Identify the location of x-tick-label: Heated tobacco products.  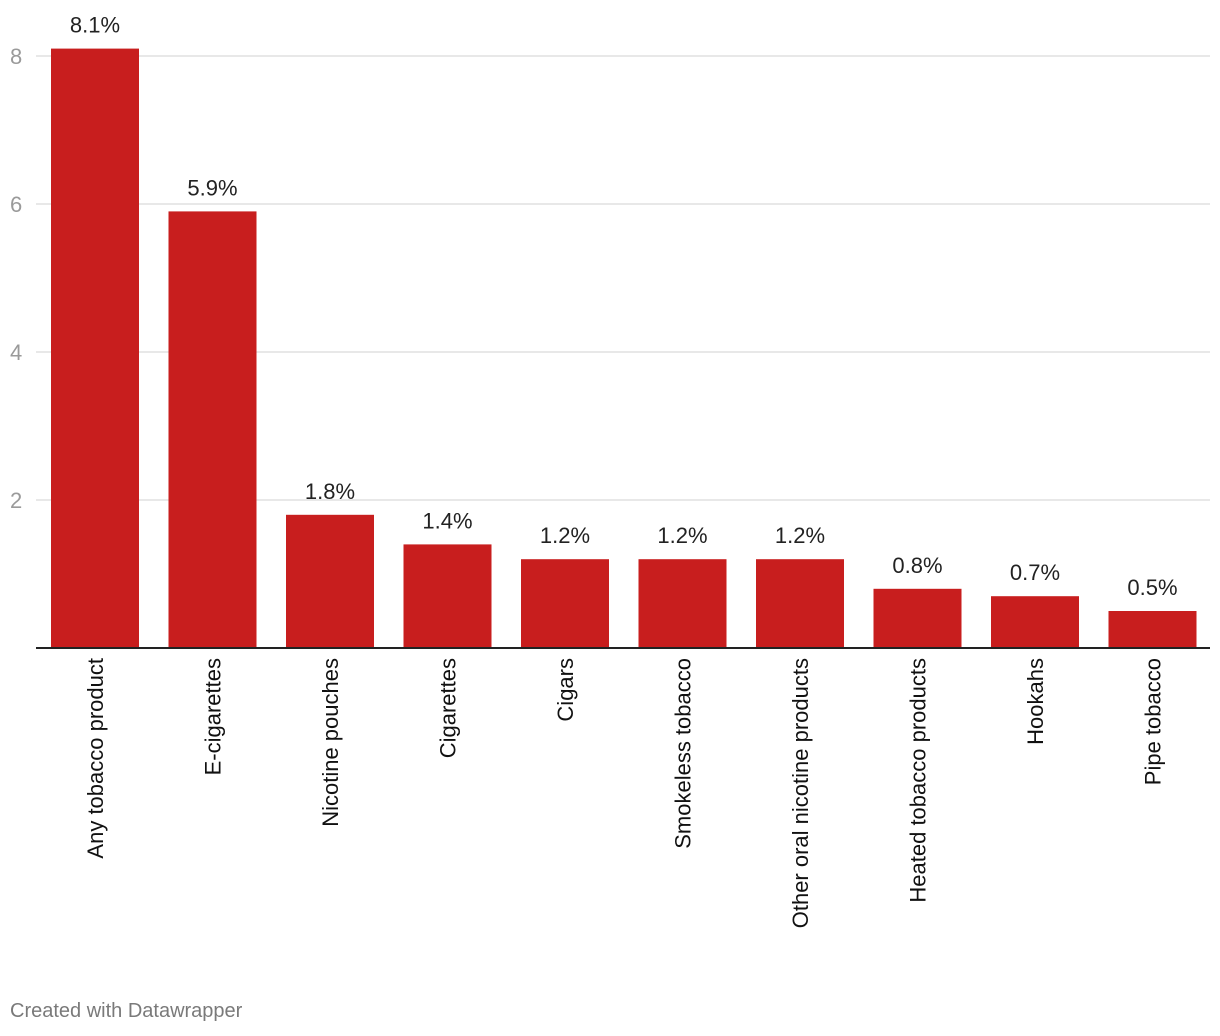
(918, 780).